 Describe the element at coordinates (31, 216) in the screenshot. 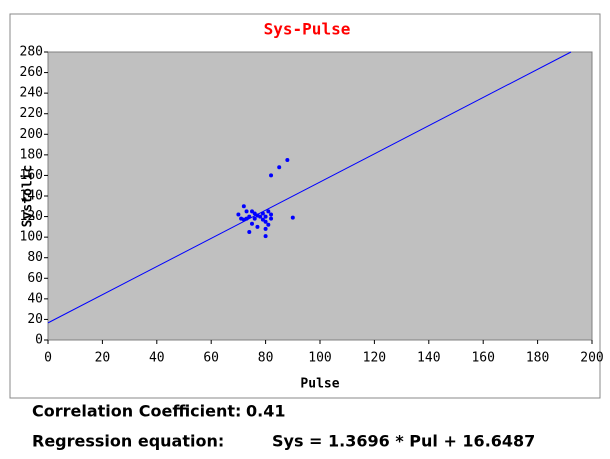

I see `y-tick-label: 120` at that location.